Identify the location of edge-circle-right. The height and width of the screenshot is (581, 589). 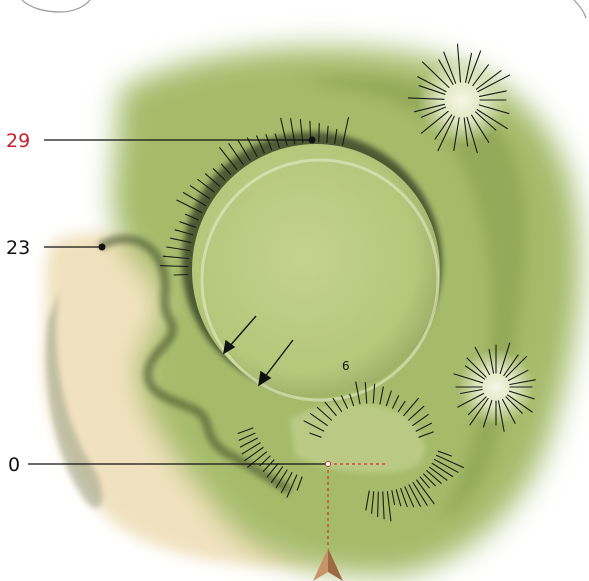
(580, 9).